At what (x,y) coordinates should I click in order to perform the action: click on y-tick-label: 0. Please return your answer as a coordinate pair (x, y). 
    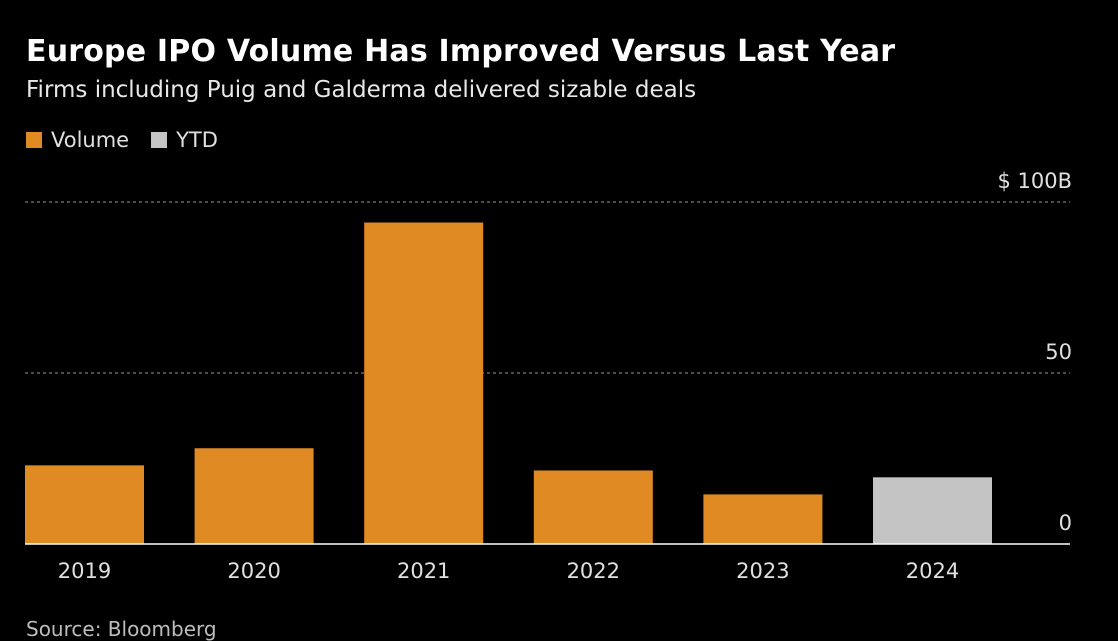
    Looking at the image, I should click on (1065, 523).